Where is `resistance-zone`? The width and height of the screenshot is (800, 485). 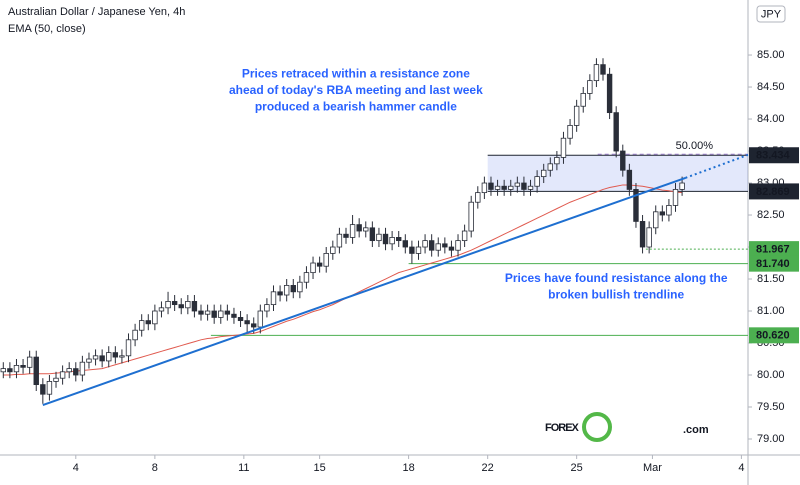
resistance-zone is located at coordinates (617, 173).